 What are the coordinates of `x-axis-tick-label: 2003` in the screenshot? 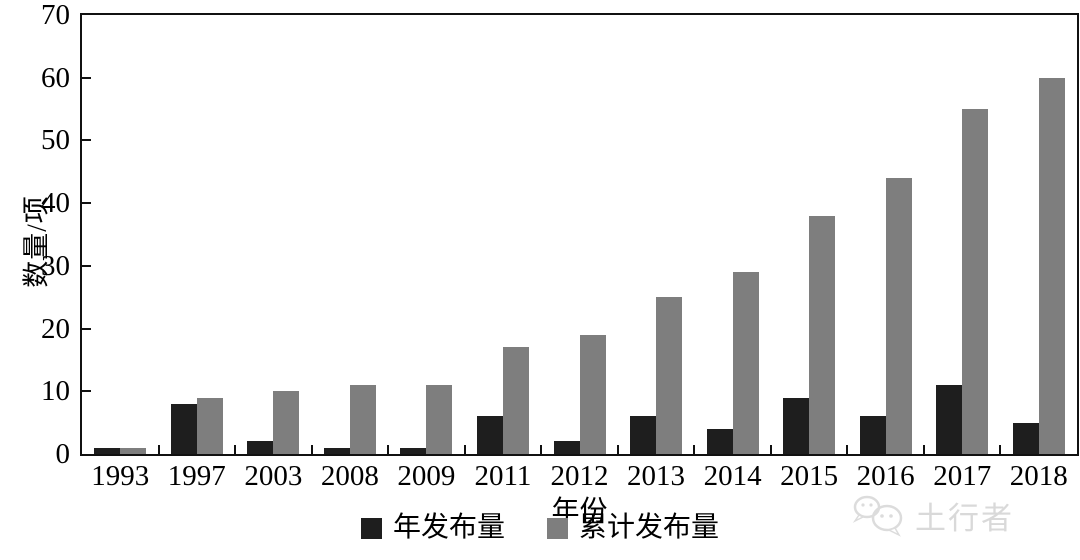 It's located at (273, 476).